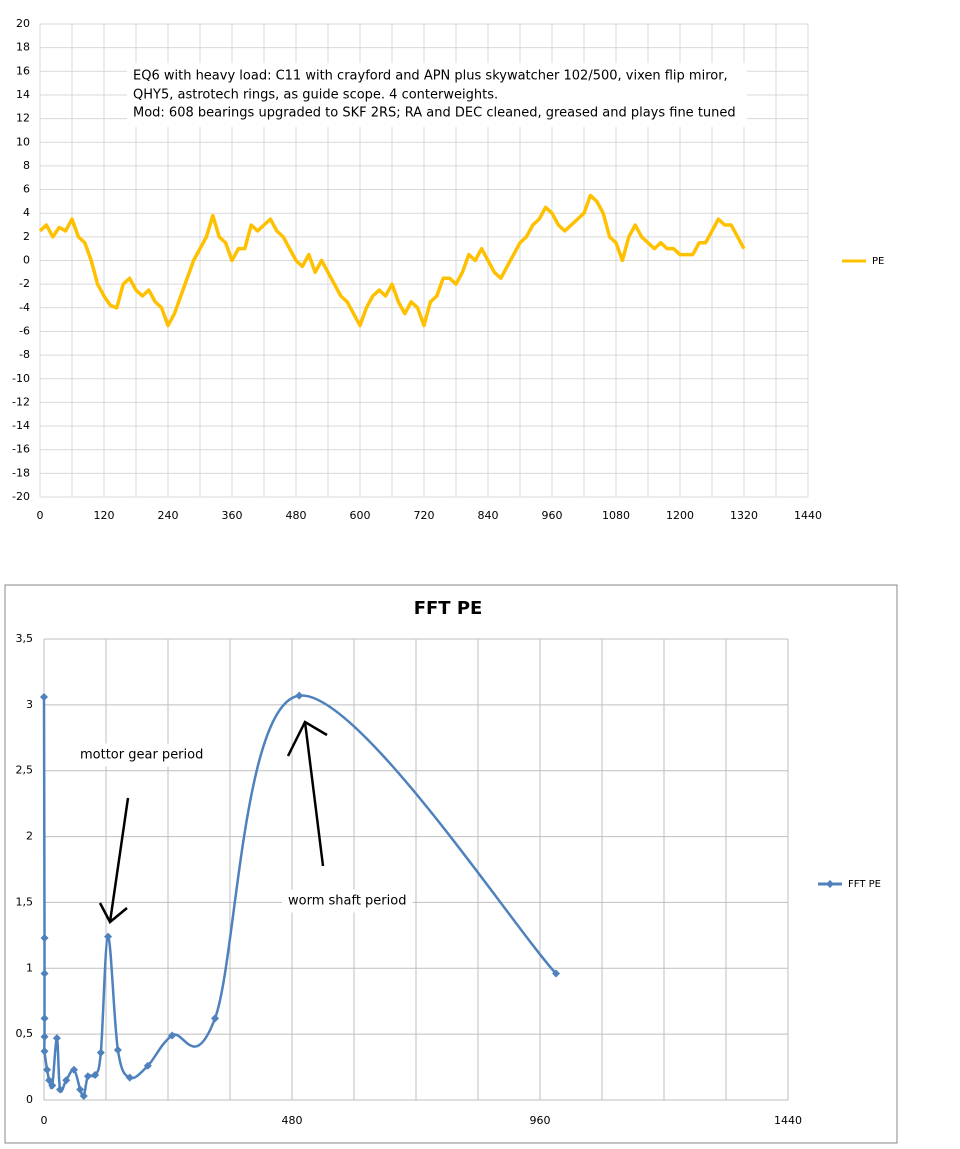  What do you see at coordinates (23, 94) in the screenshot?
I see `y-tick-label: 14` at bounding box center [23, 94].